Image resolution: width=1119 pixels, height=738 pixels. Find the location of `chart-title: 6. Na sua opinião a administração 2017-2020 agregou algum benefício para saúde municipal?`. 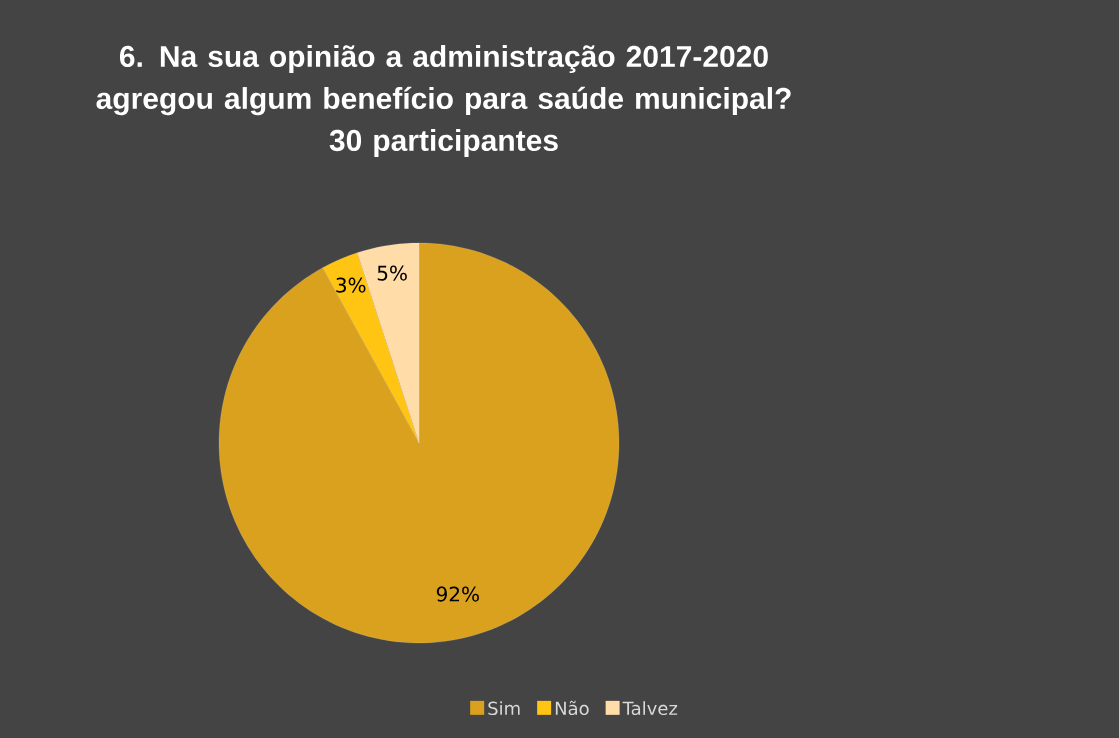

chart-title: 6. Na sua opinião a administração 2017-2020 agregou algum benefício para saúde municipal? is located at coordinates (443, 80).